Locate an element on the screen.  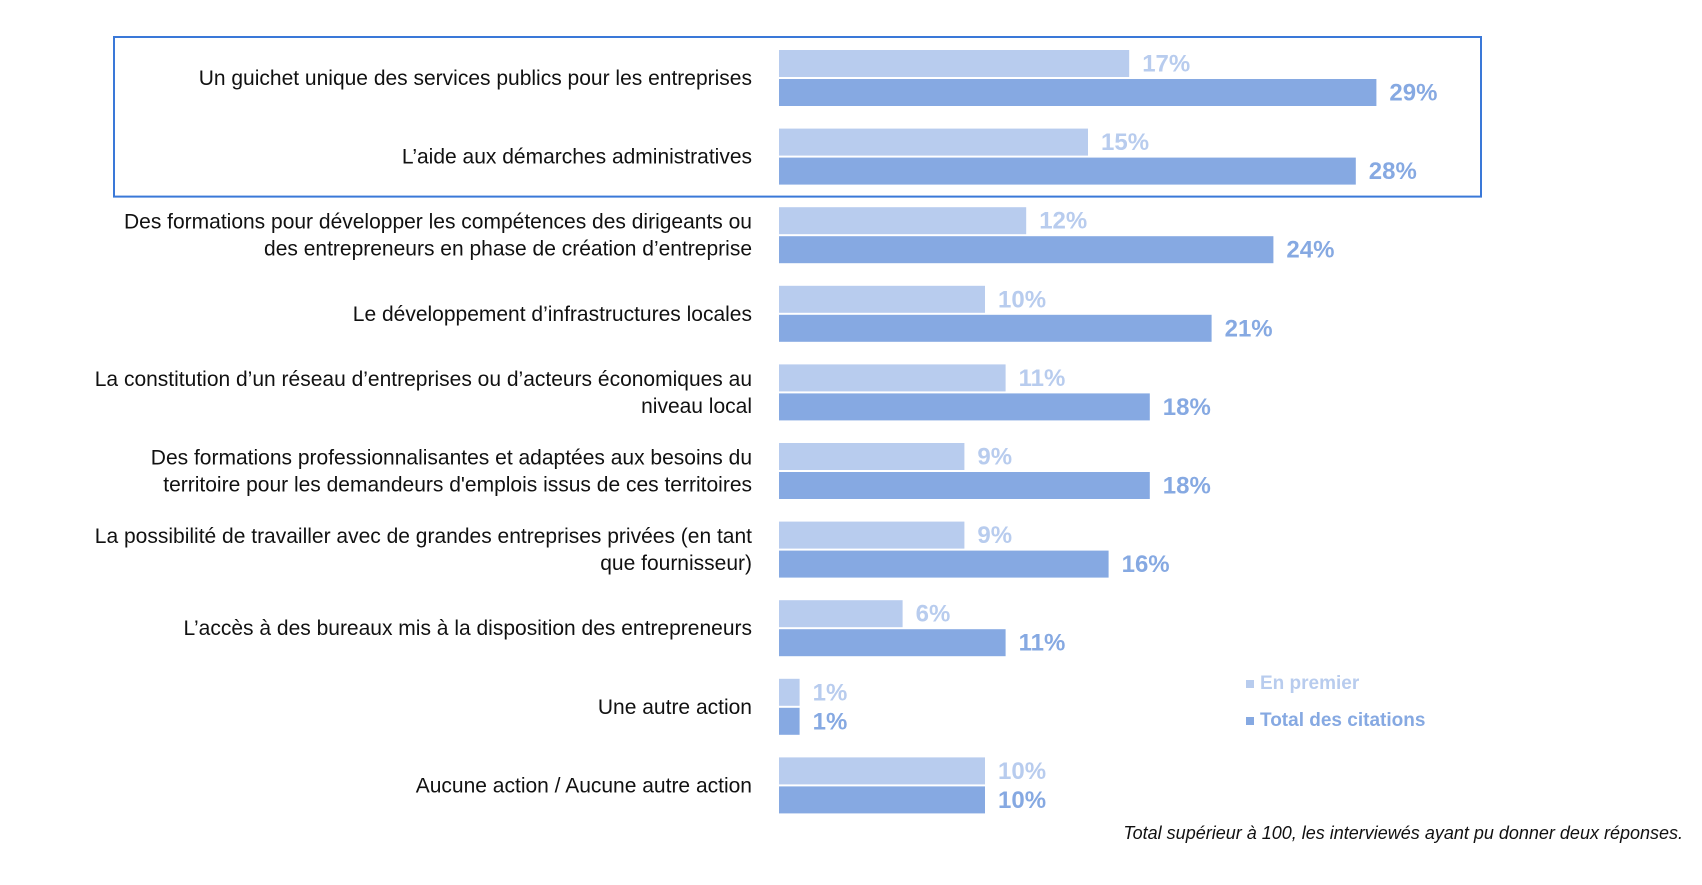
data-label: 6% is located at coordinates (933, 614).